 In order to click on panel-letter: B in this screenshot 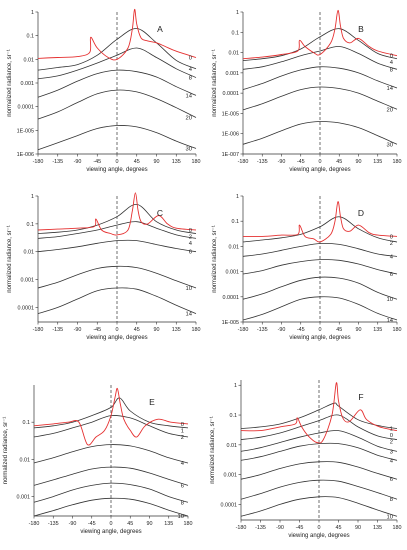, I will do `click(361, 29)`.